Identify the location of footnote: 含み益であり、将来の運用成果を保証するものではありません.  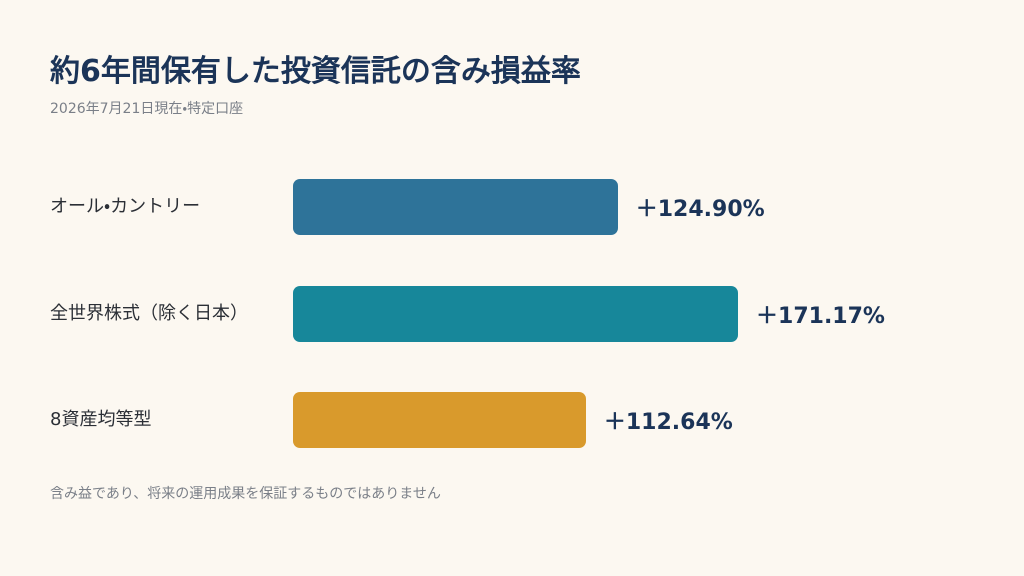
(245, 494).